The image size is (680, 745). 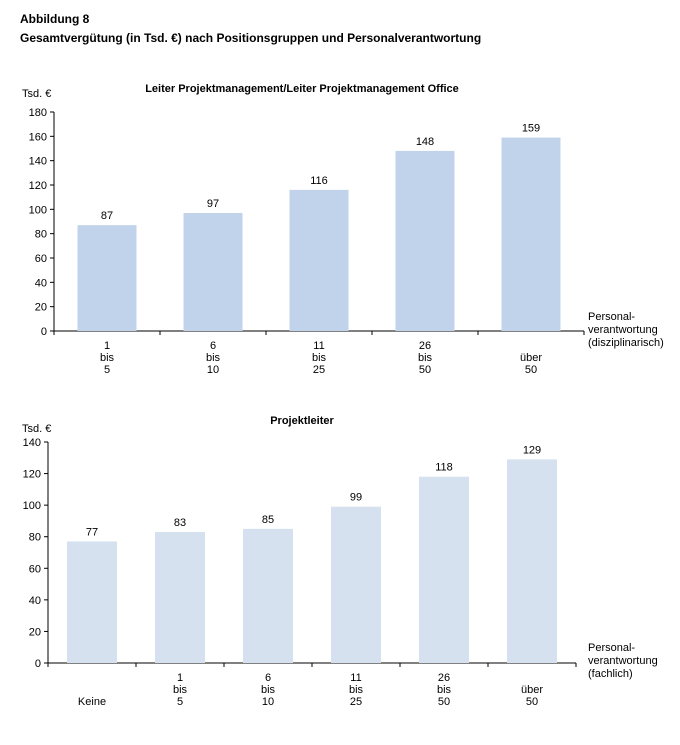 I want to click on data-label: 97, so click(x=213, y=204).